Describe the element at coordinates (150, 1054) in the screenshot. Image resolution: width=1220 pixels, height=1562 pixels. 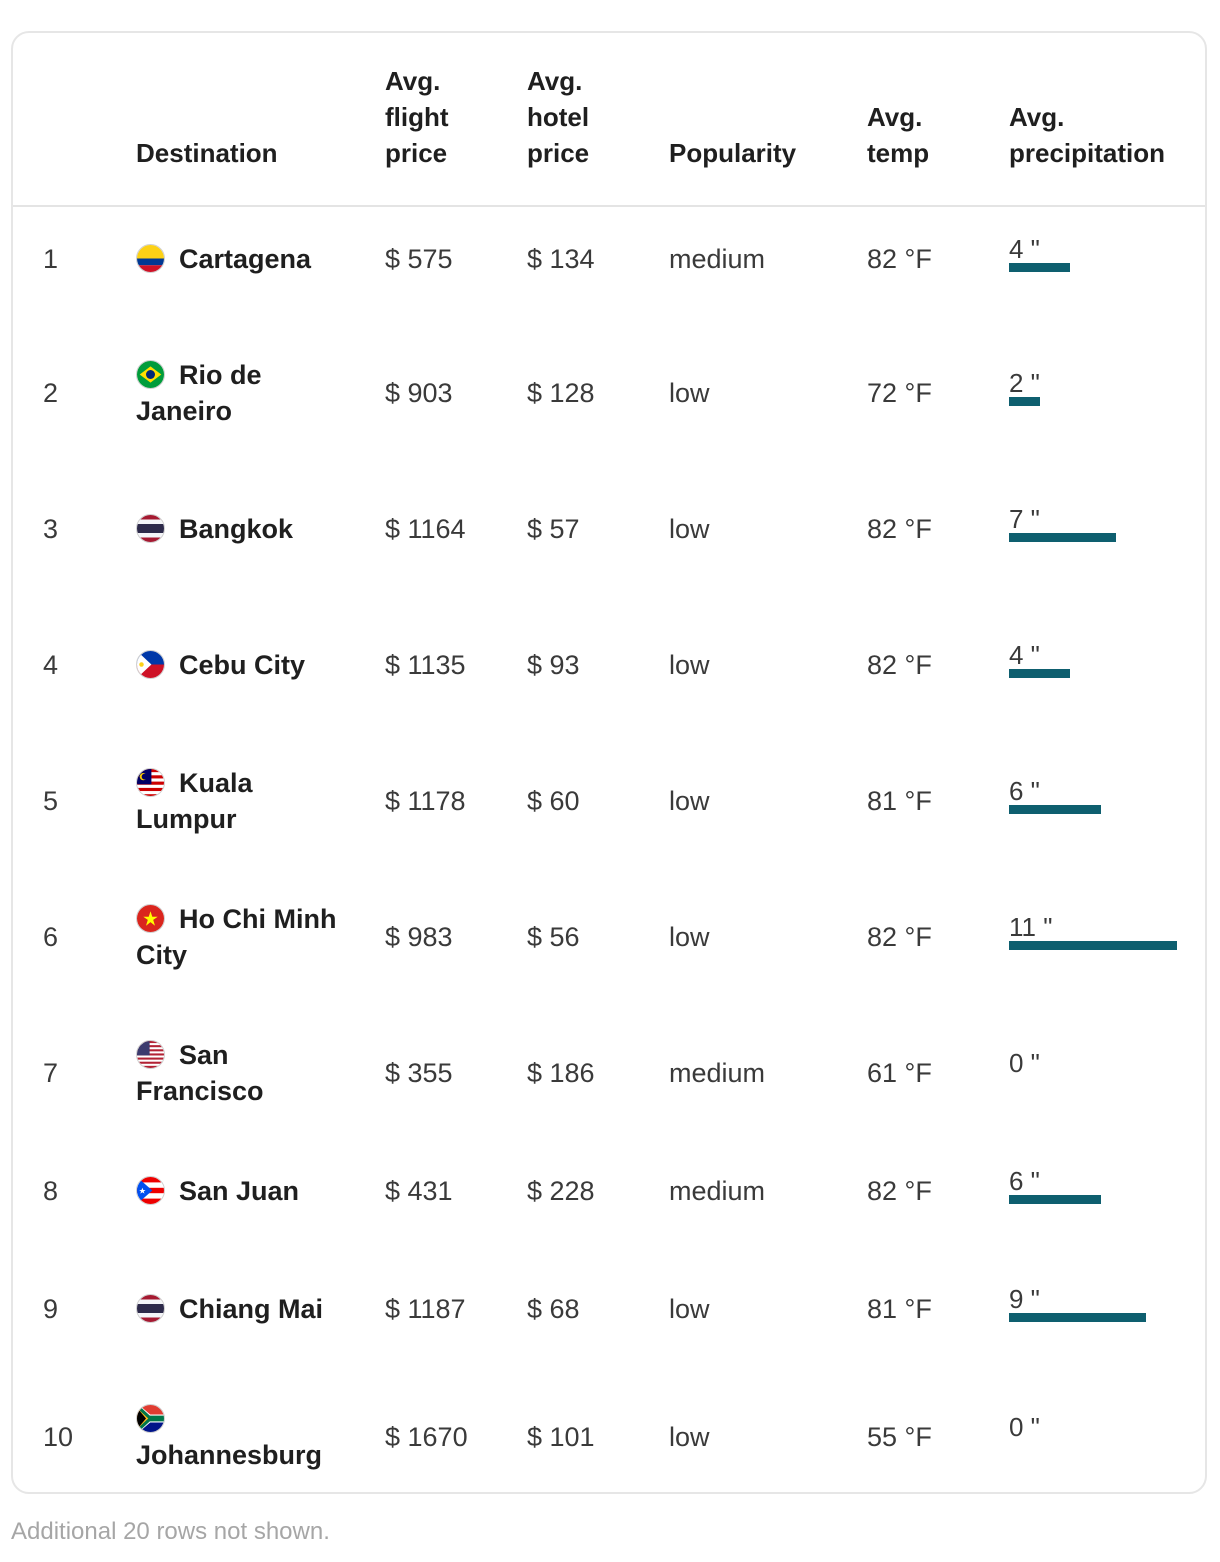
I see `usa-flag-icon` at that location.